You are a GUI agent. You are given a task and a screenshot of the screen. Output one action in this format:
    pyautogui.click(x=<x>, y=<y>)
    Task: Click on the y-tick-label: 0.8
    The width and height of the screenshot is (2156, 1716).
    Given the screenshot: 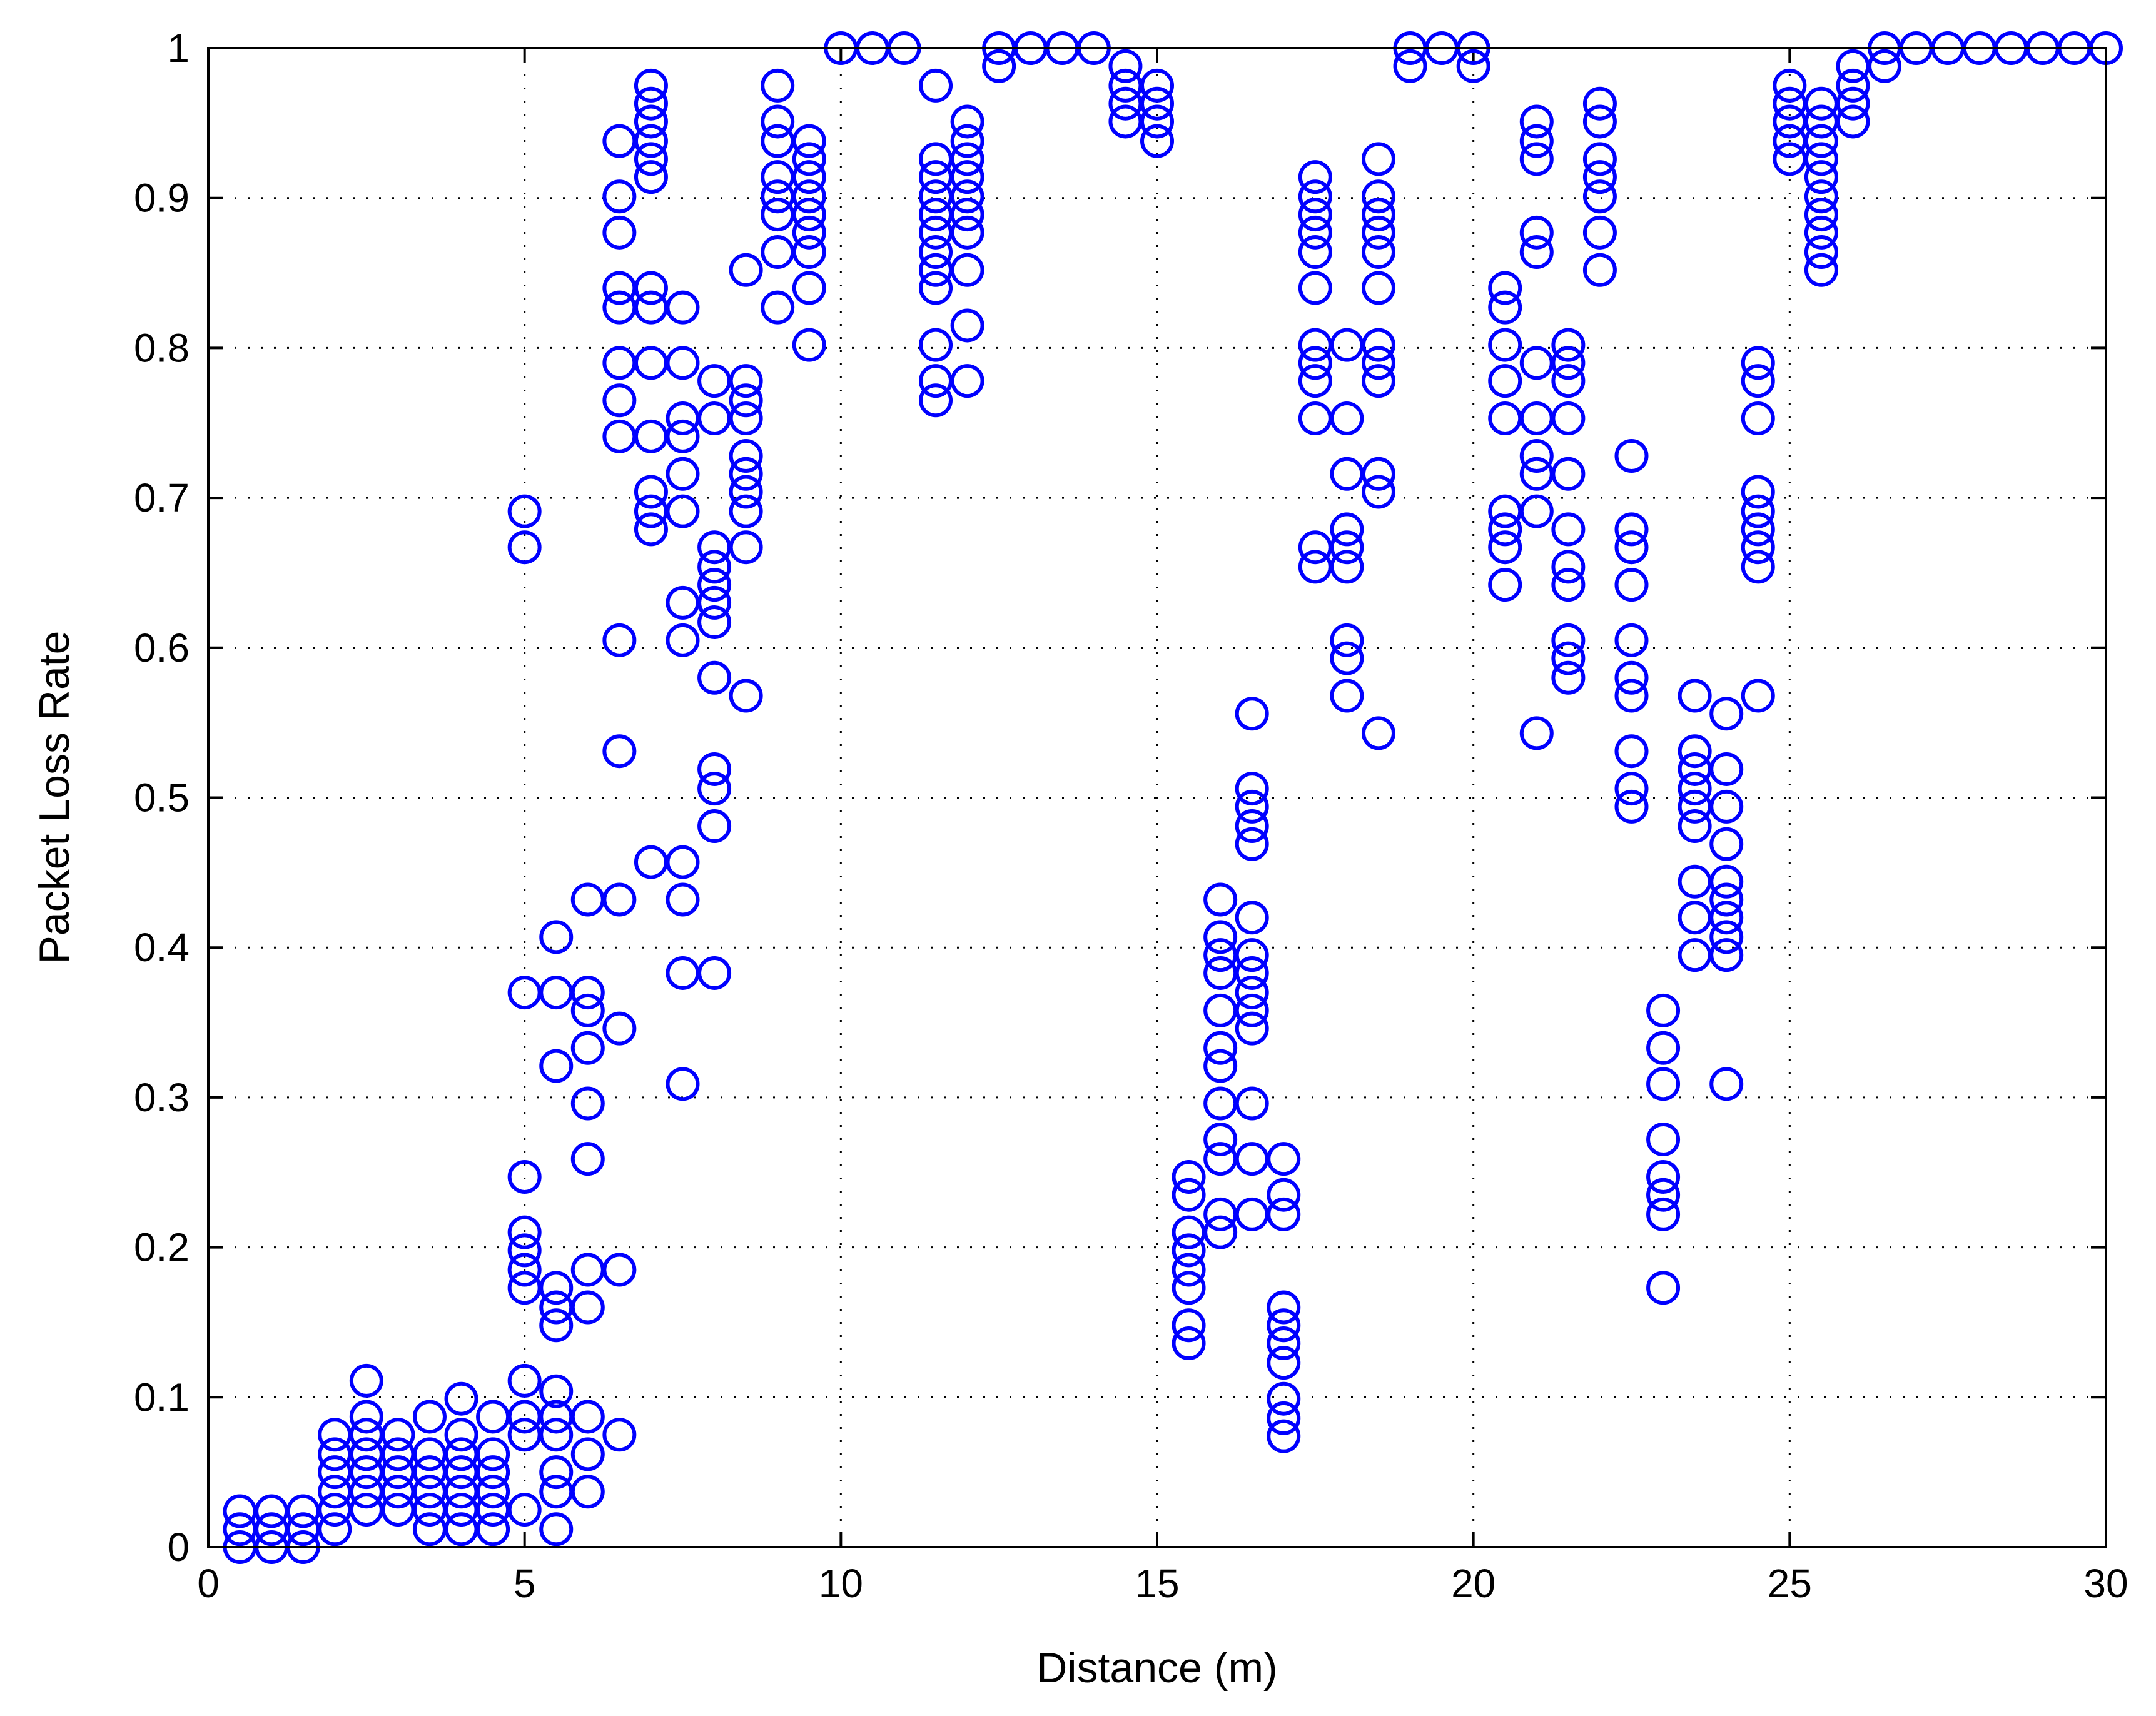 What is the action you would take?
    pyautogui.click(x=162, y=347)
    